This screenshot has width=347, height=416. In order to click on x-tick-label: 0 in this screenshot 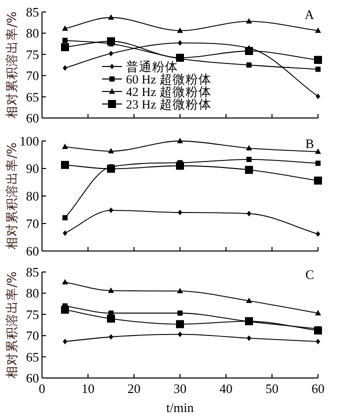, I will do `click(42, 388)`.